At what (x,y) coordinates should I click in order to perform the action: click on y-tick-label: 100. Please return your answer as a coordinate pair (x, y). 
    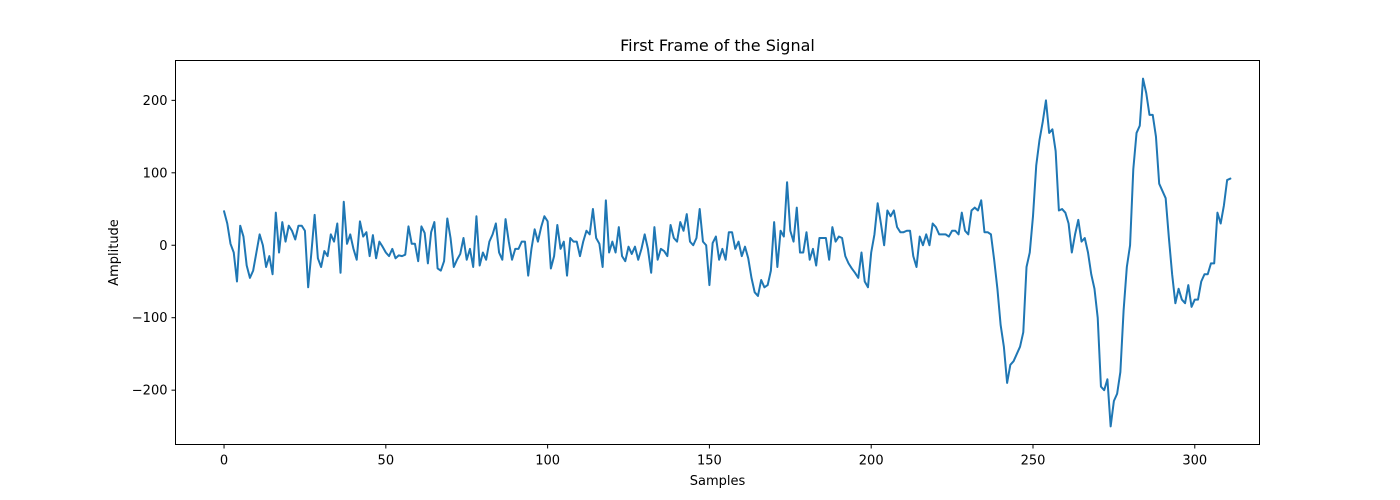
    Looking at the image, I should click on (155, 173).